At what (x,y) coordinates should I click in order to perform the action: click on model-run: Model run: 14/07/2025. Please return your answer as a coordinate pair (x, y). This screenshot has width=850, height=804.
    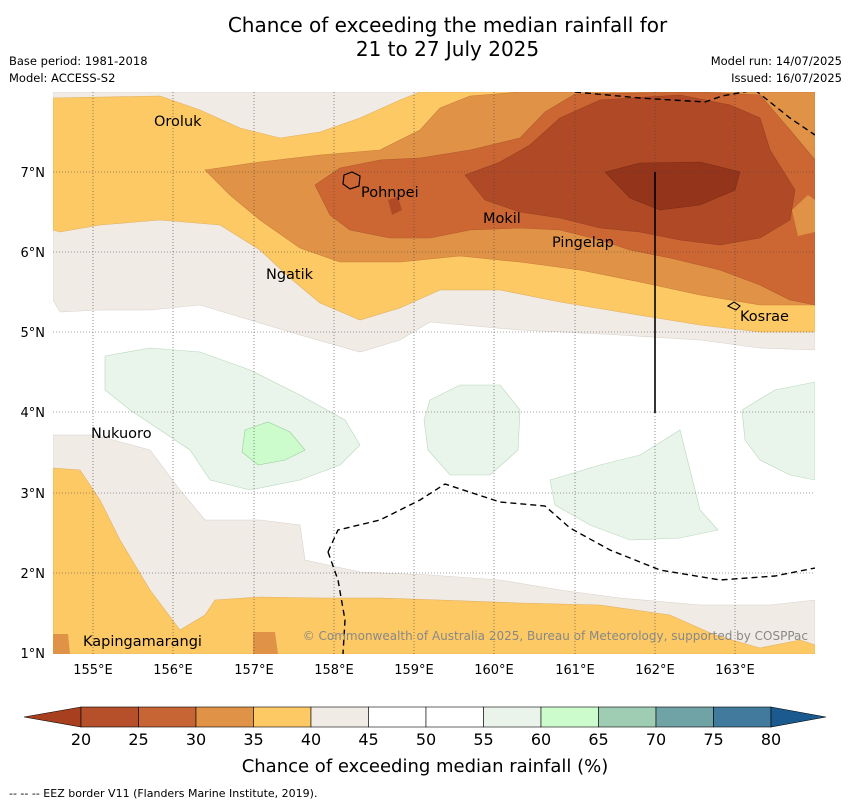
    Looking at the image, I should click on (776, 61).